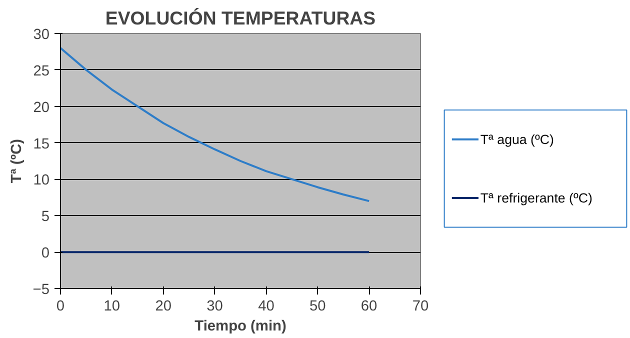 The image size is (630, 338). I want to click on legend-label: Tª refrigerante (ºC), so click(536, 198).